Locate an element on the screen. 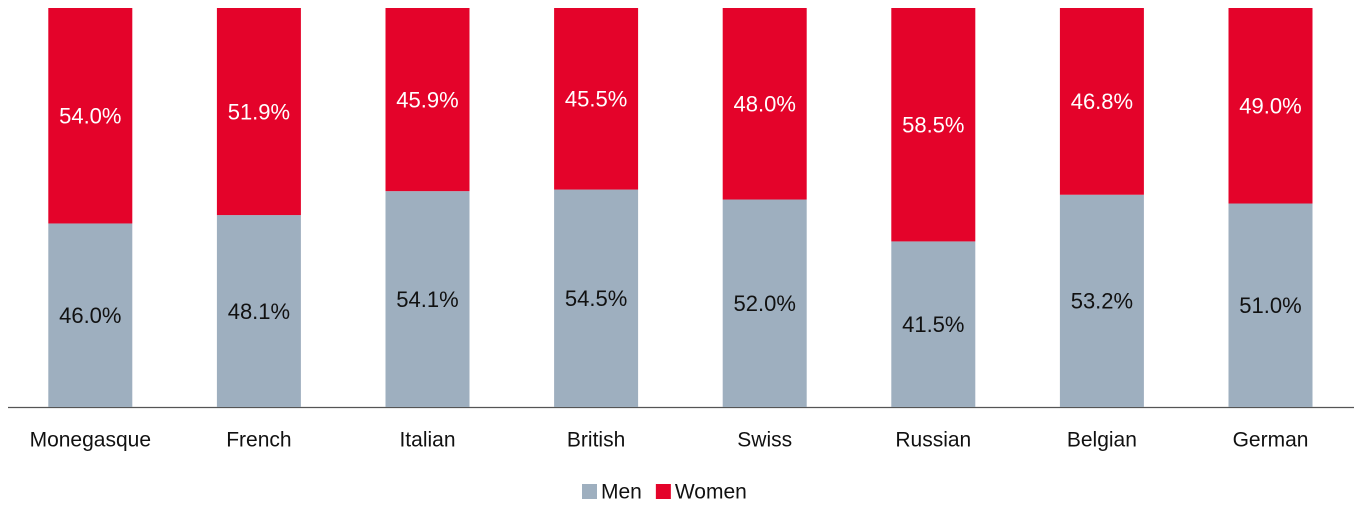 The width and height of the screenshot is (1354, 505). data-label: 41.5% is located at coordinates (933, 324).